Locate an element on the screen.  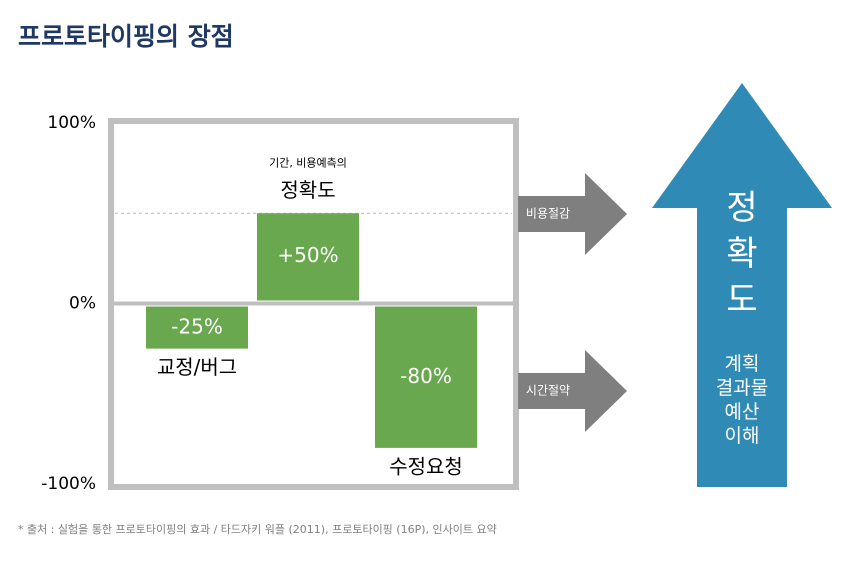
value-label: +50% is located at coordinates (307, 255).